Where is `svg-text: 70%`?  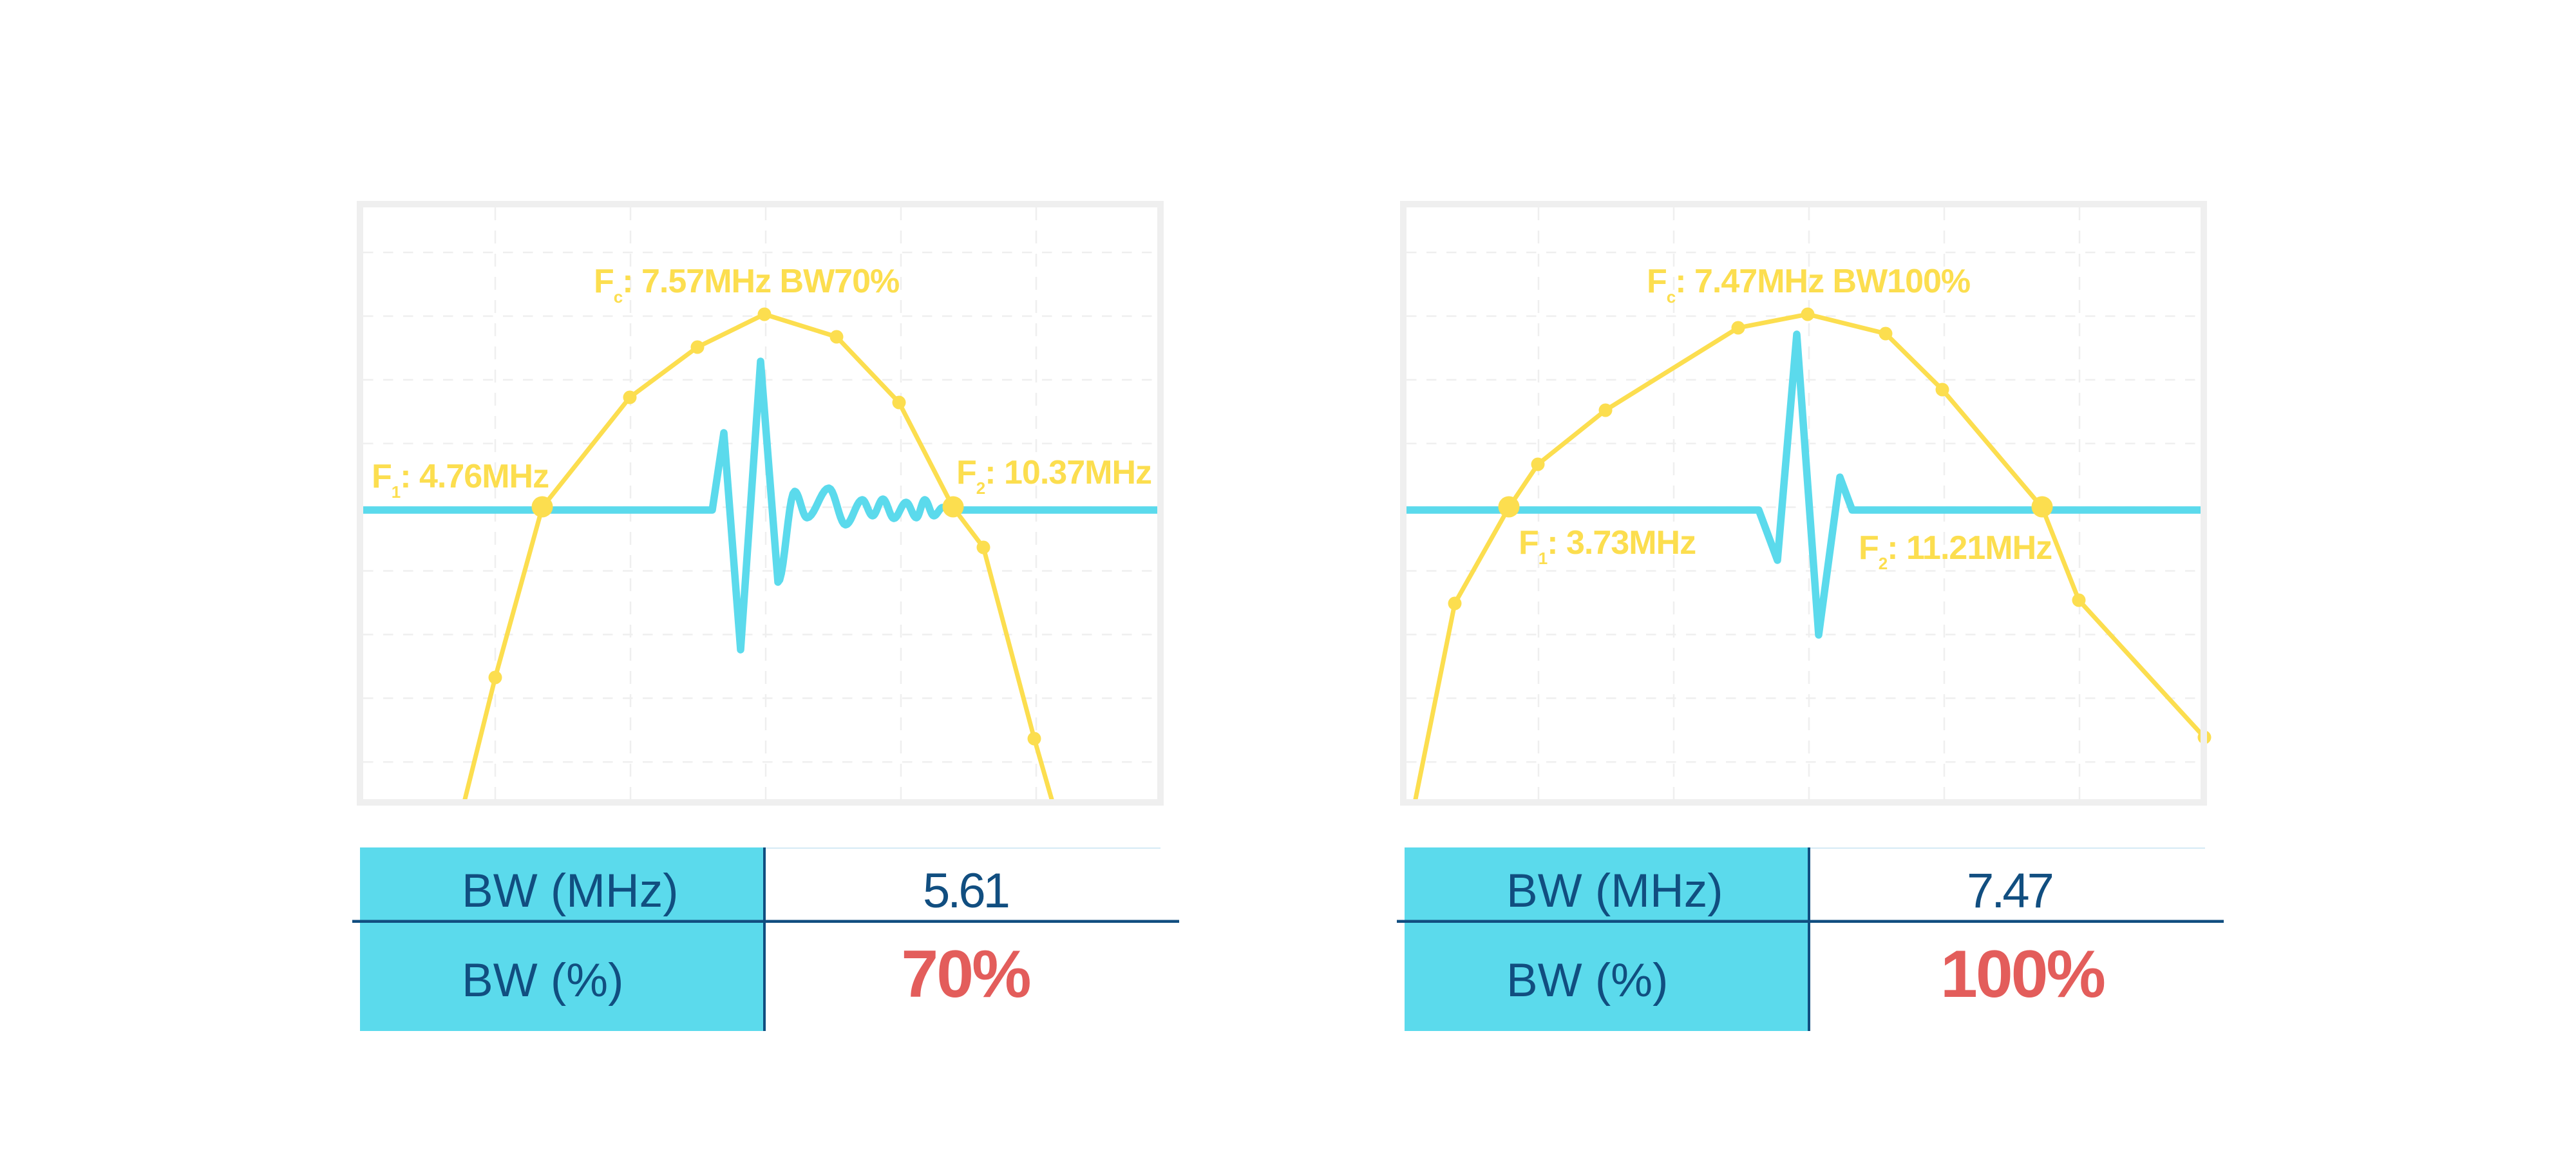
svg-text: 70% is located at coordinates (966, 974).